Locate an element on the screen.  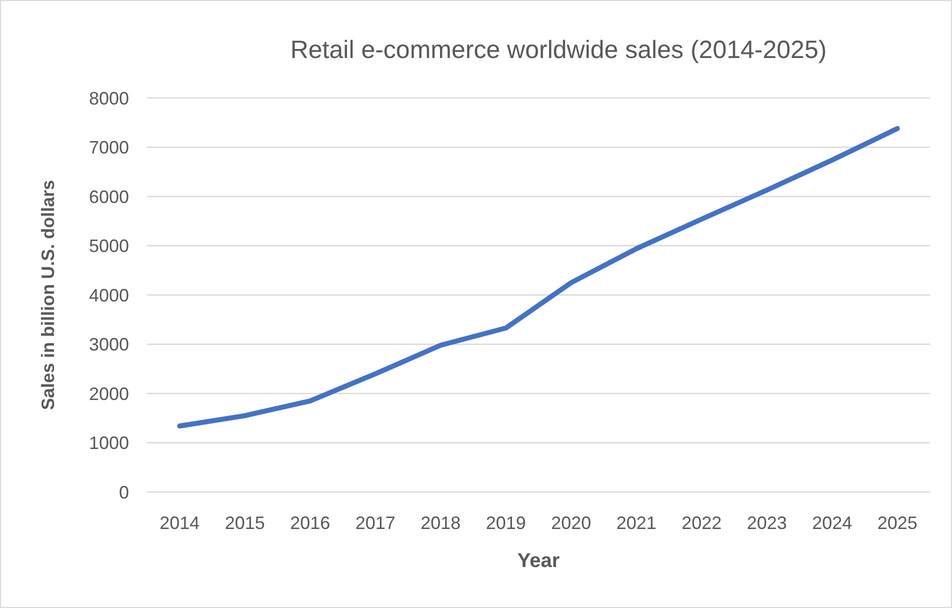
y-tick-label: 8000 is located at coordinates (108, 98).